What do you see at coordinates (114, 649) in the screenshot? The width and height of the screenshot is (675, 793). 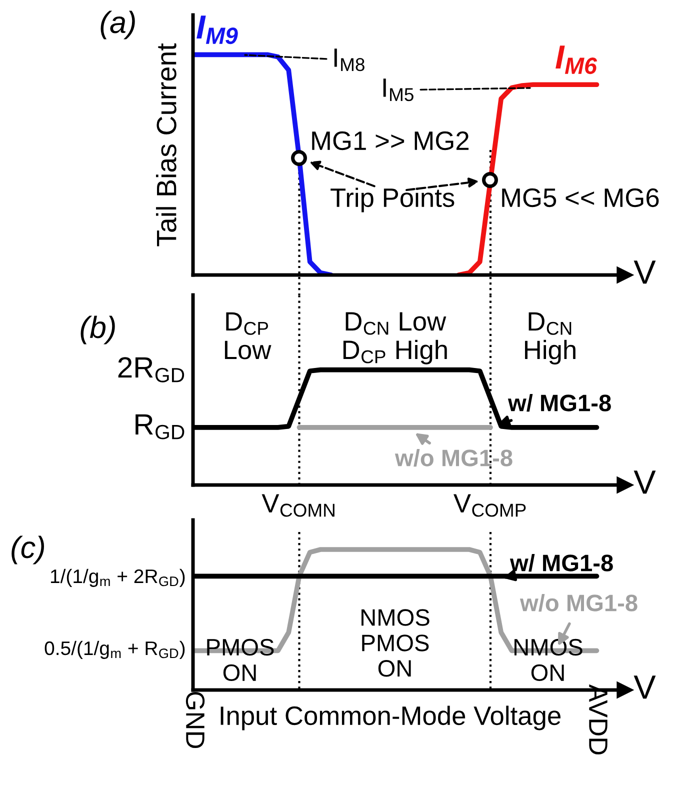 I see `text: 0.5/(1/g$_{m}$ + R$_{GD}$)` at bounding box center [114, 649].